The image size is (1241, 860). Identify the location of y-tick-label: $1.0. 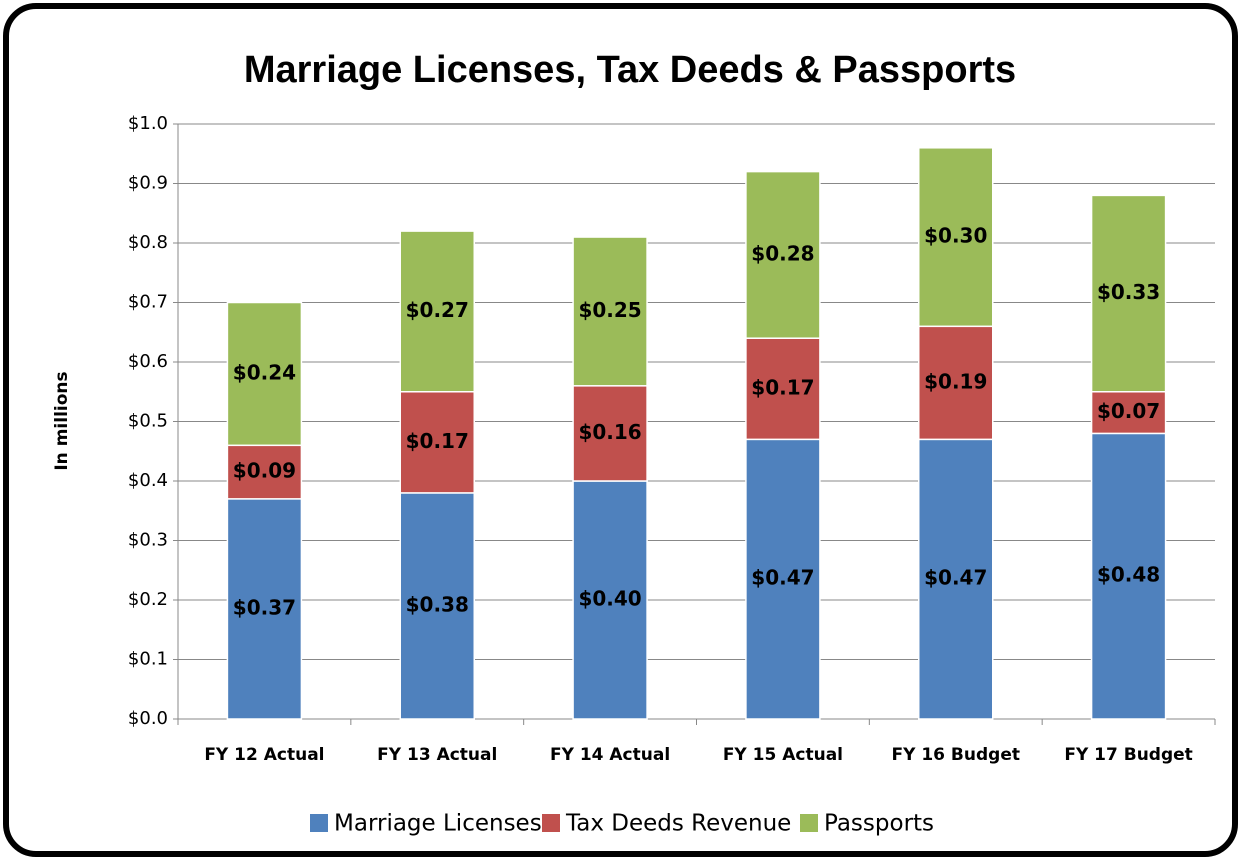
(148, 123).